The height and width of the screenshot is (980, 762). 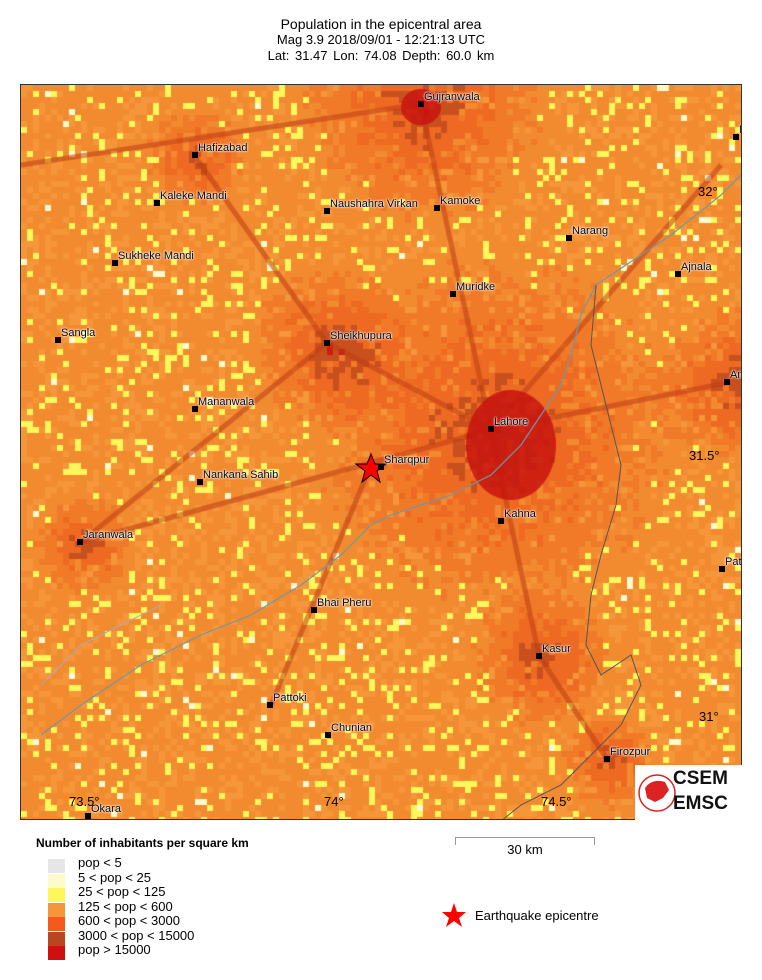 I want to click on city-label: Nankana Sahib, so click(x=241, y=475).